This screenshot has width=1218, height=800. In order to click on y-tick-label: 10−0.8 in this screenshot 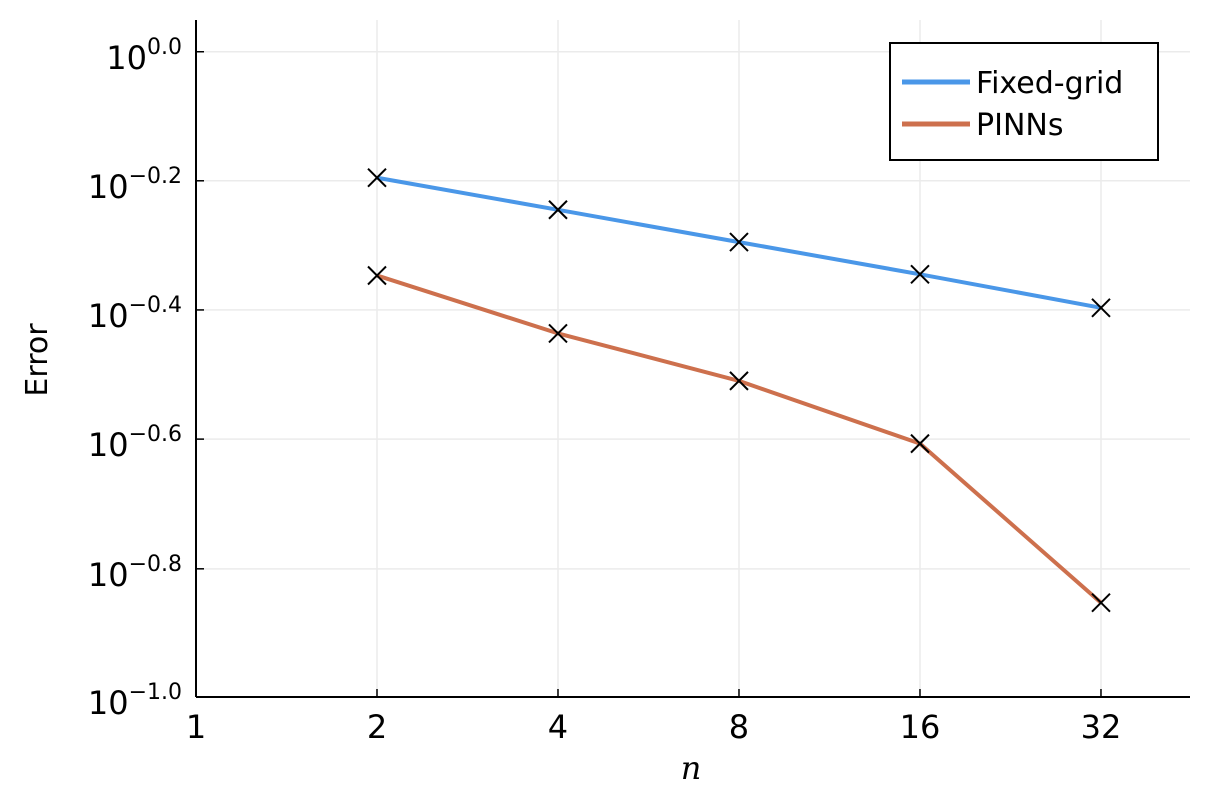, I will do `click(135, 573)`.